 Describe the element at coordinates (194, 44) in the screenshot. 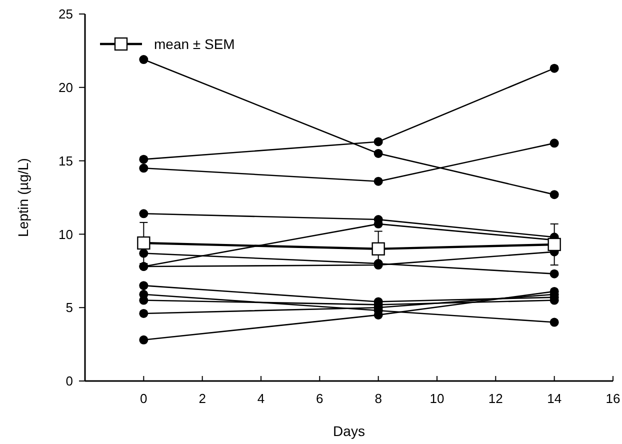

I see `legend-label: mean ± SEM` at that location.